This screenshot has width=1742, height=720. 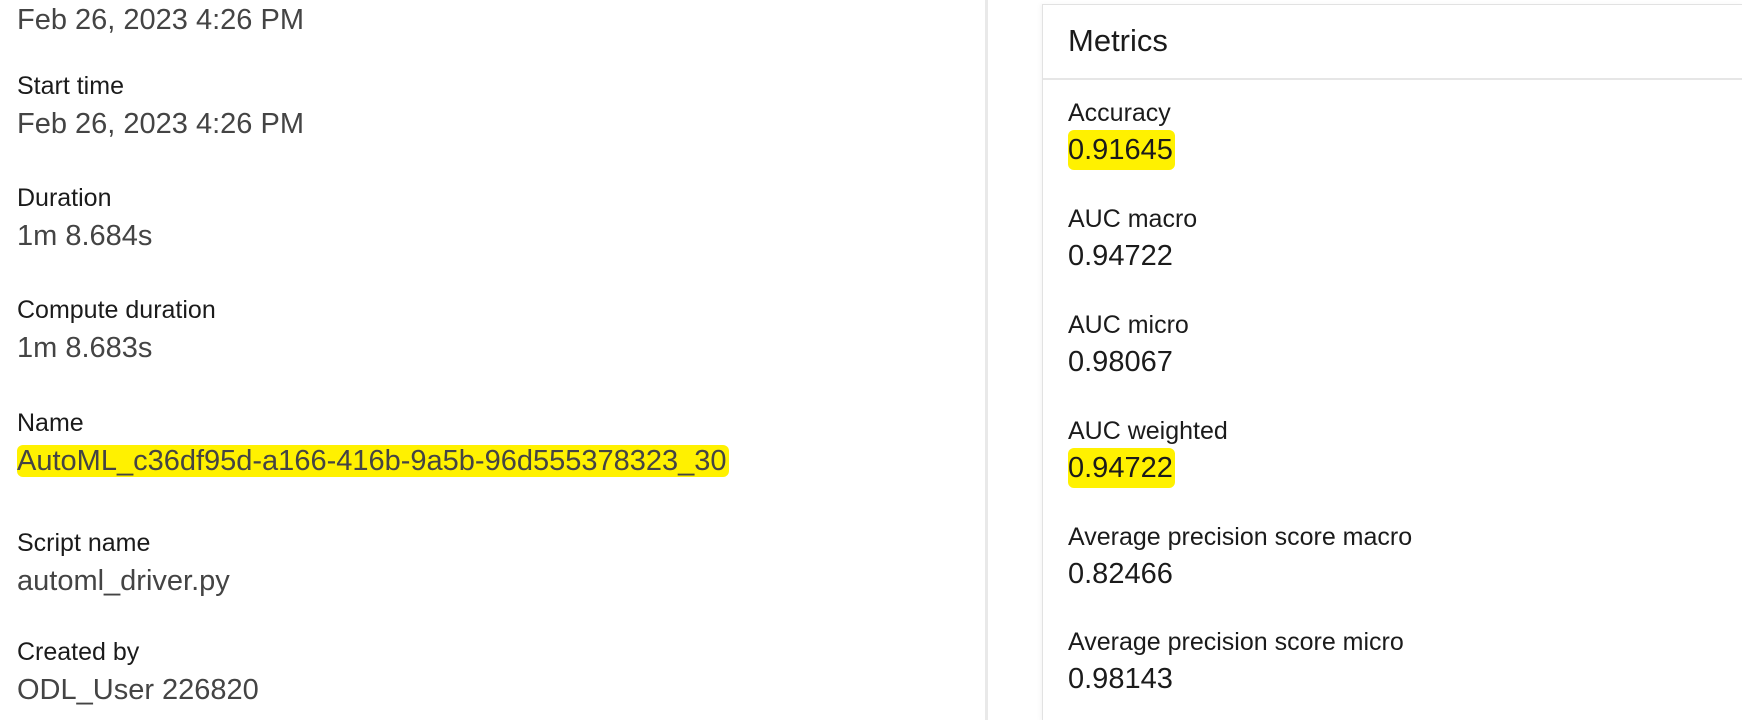 I want to click on duration-label: Duration, so click(x=64, y=198).